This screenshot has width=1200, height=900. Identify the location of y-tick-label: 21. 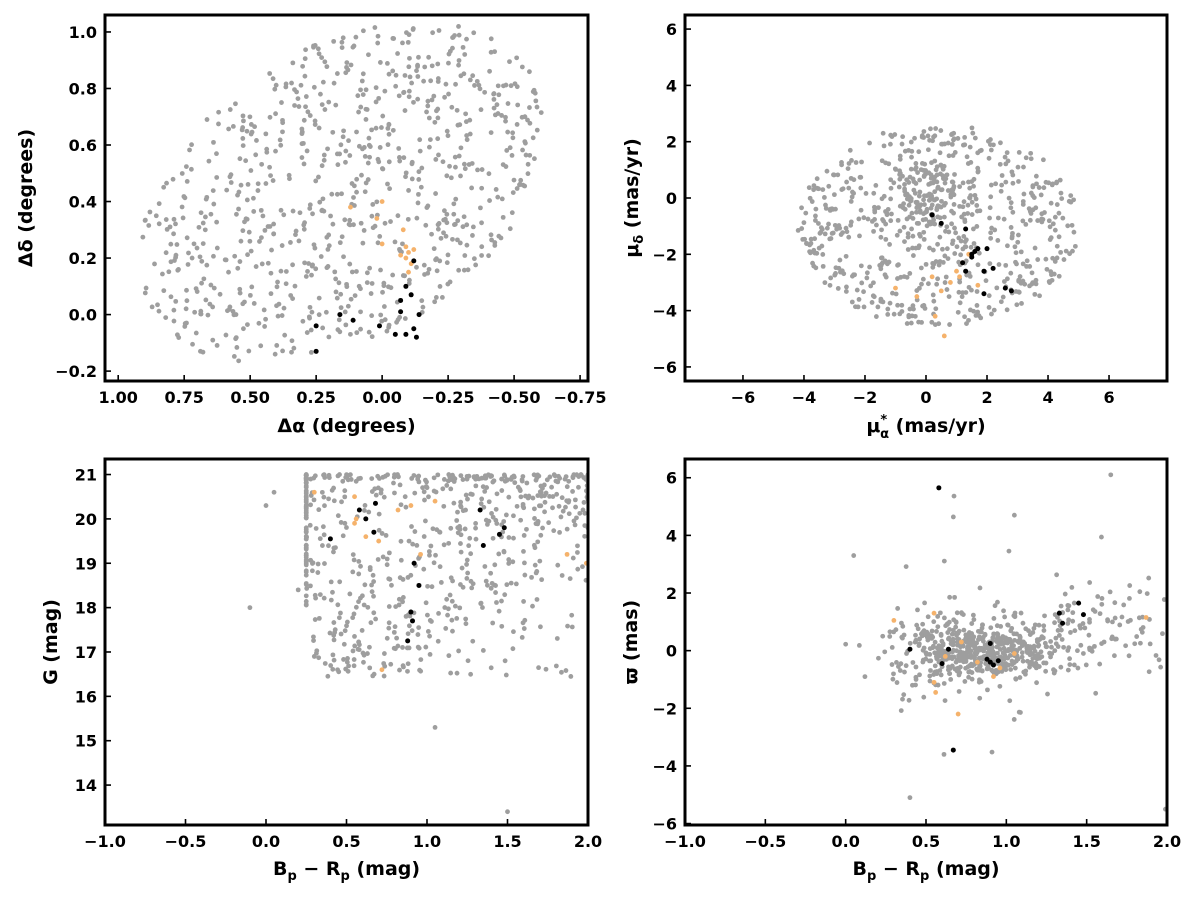
(86, 475).